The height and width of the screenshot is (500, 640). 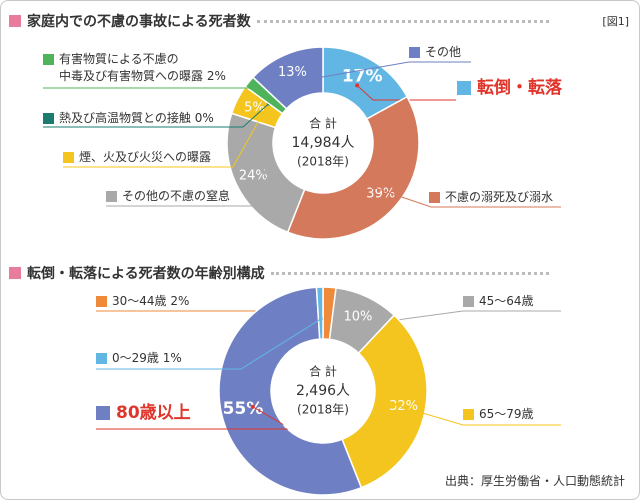 What do you see at coordinates (172, 358) in the screenshot?
I see `slice-value: 1%` at bounding box center [172, 358].